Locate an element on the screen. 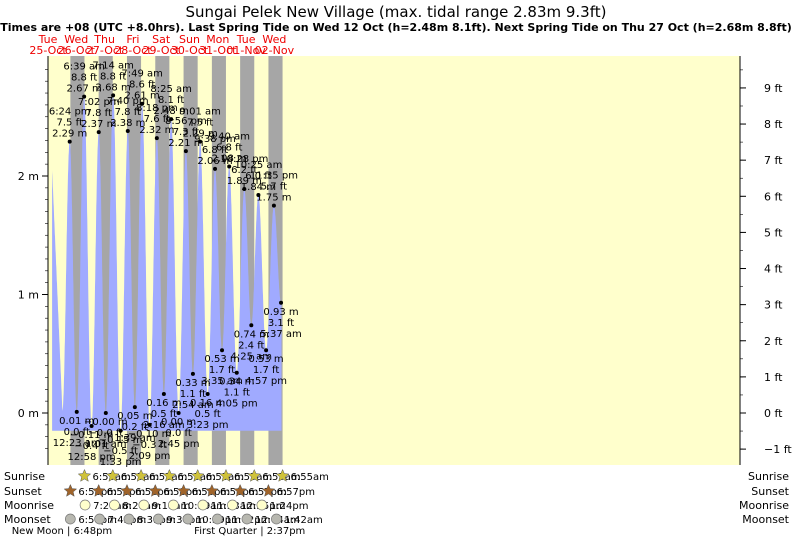 This screenshot has height=539, width=793. low-tide-time: 4:57 pm is located at coordinates (266, 381).